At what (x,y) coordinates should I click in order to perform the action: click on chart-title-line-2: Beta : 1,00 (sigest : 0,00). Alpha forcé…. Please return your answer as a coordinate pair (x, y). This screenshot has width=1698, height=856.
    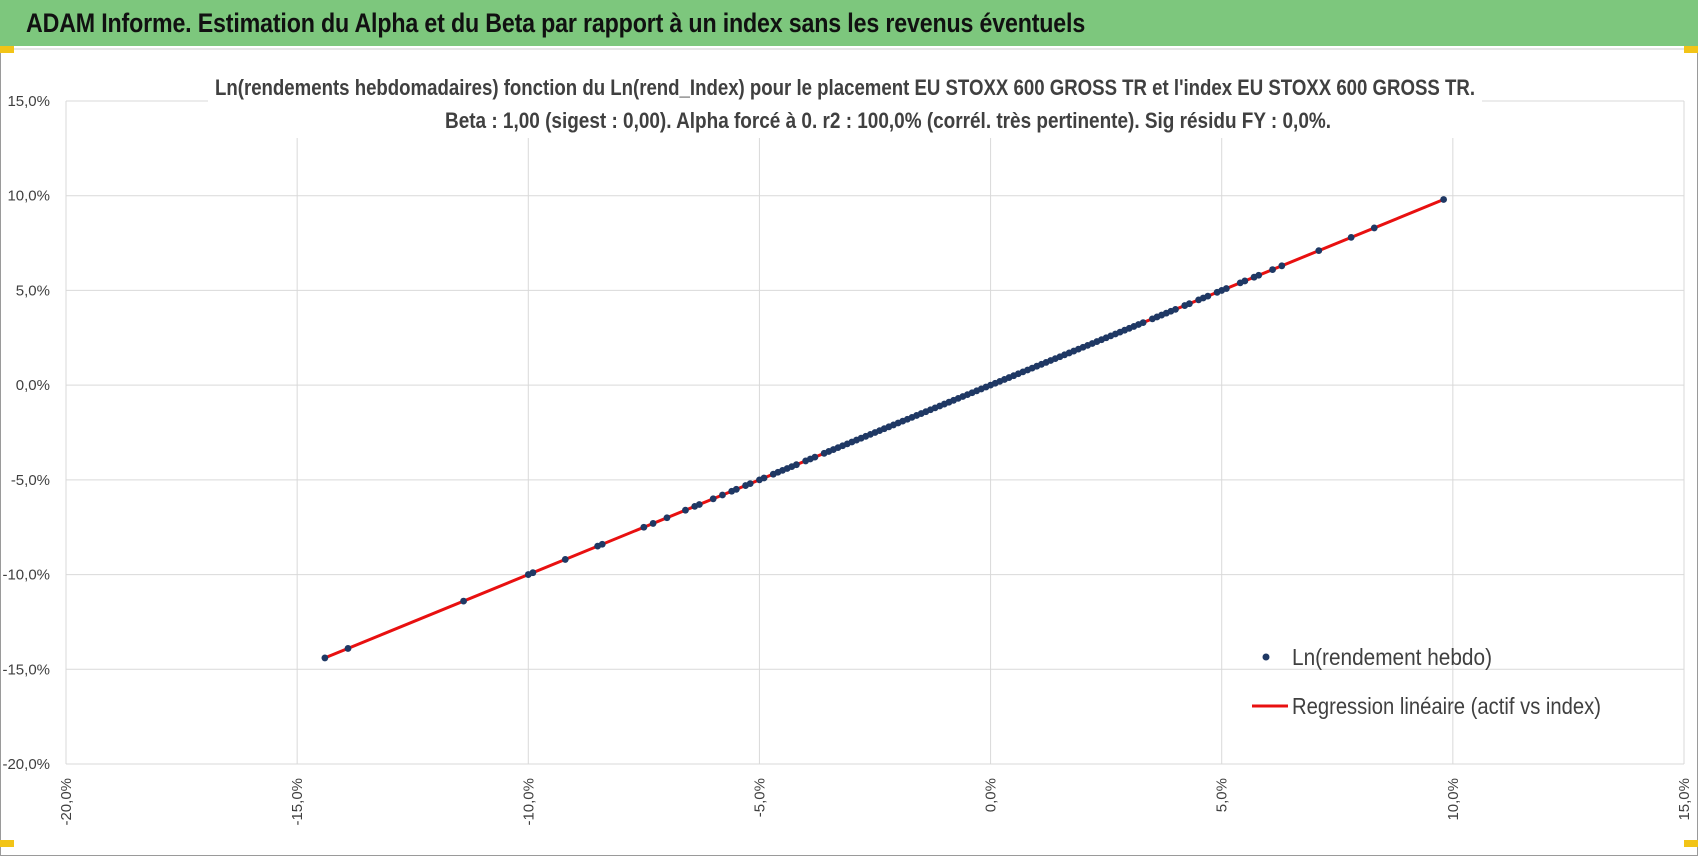
    Looking at the image, I should click on (888, 120).